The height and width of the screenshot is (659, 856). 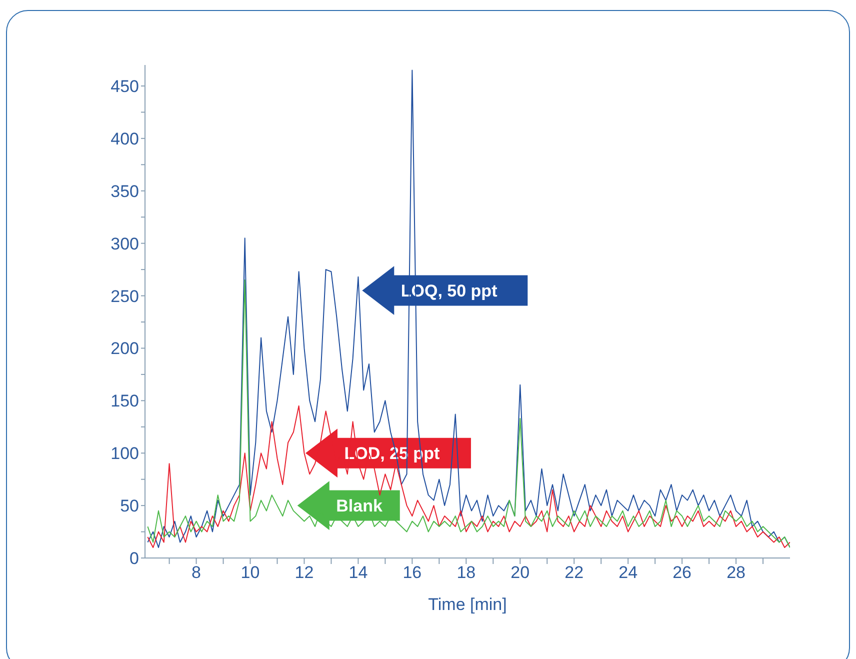 I want to click on y-tick-label: 0, so click(x=134, y=558).